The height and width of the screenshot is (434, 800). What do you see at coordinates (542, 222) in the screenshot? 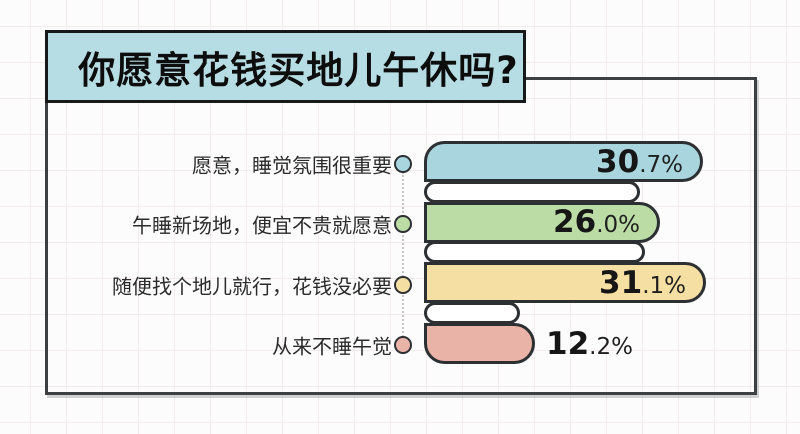
I see `bar: 26.0%` at bounding box center [542, 222].